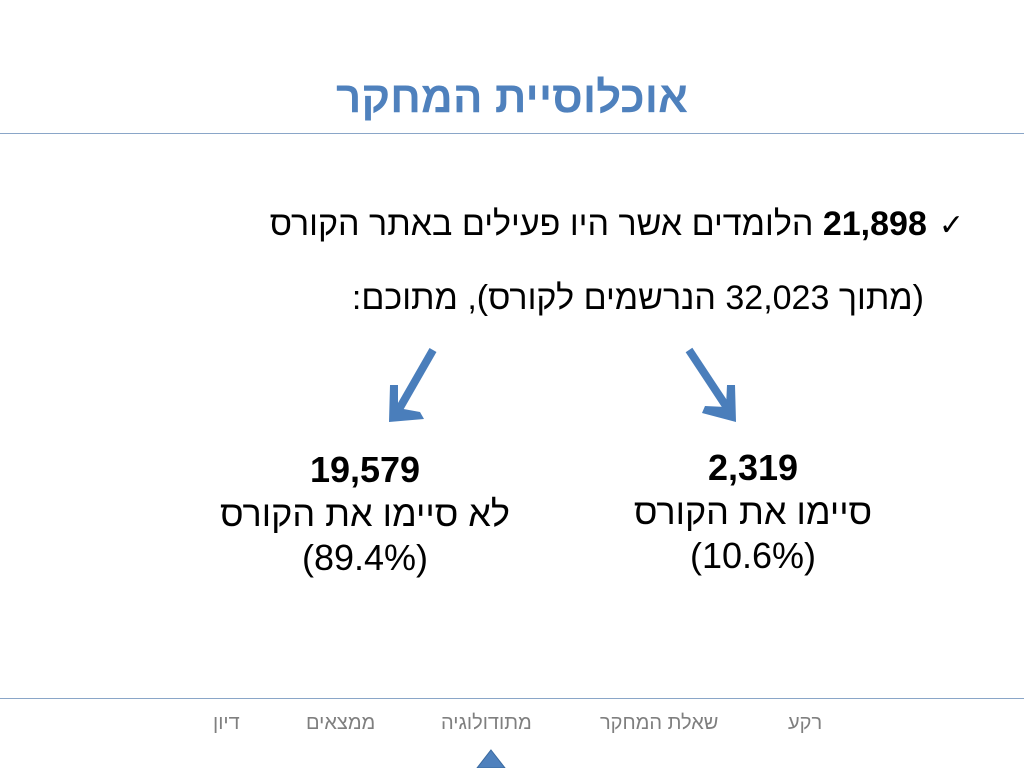  What do you see at coordinates (637, 298) in the screenshot?
I see `registered-subtext: (מתוך 32,023 הנרשמים לקורס), מתוכם:` at bounding box center [637, 298].